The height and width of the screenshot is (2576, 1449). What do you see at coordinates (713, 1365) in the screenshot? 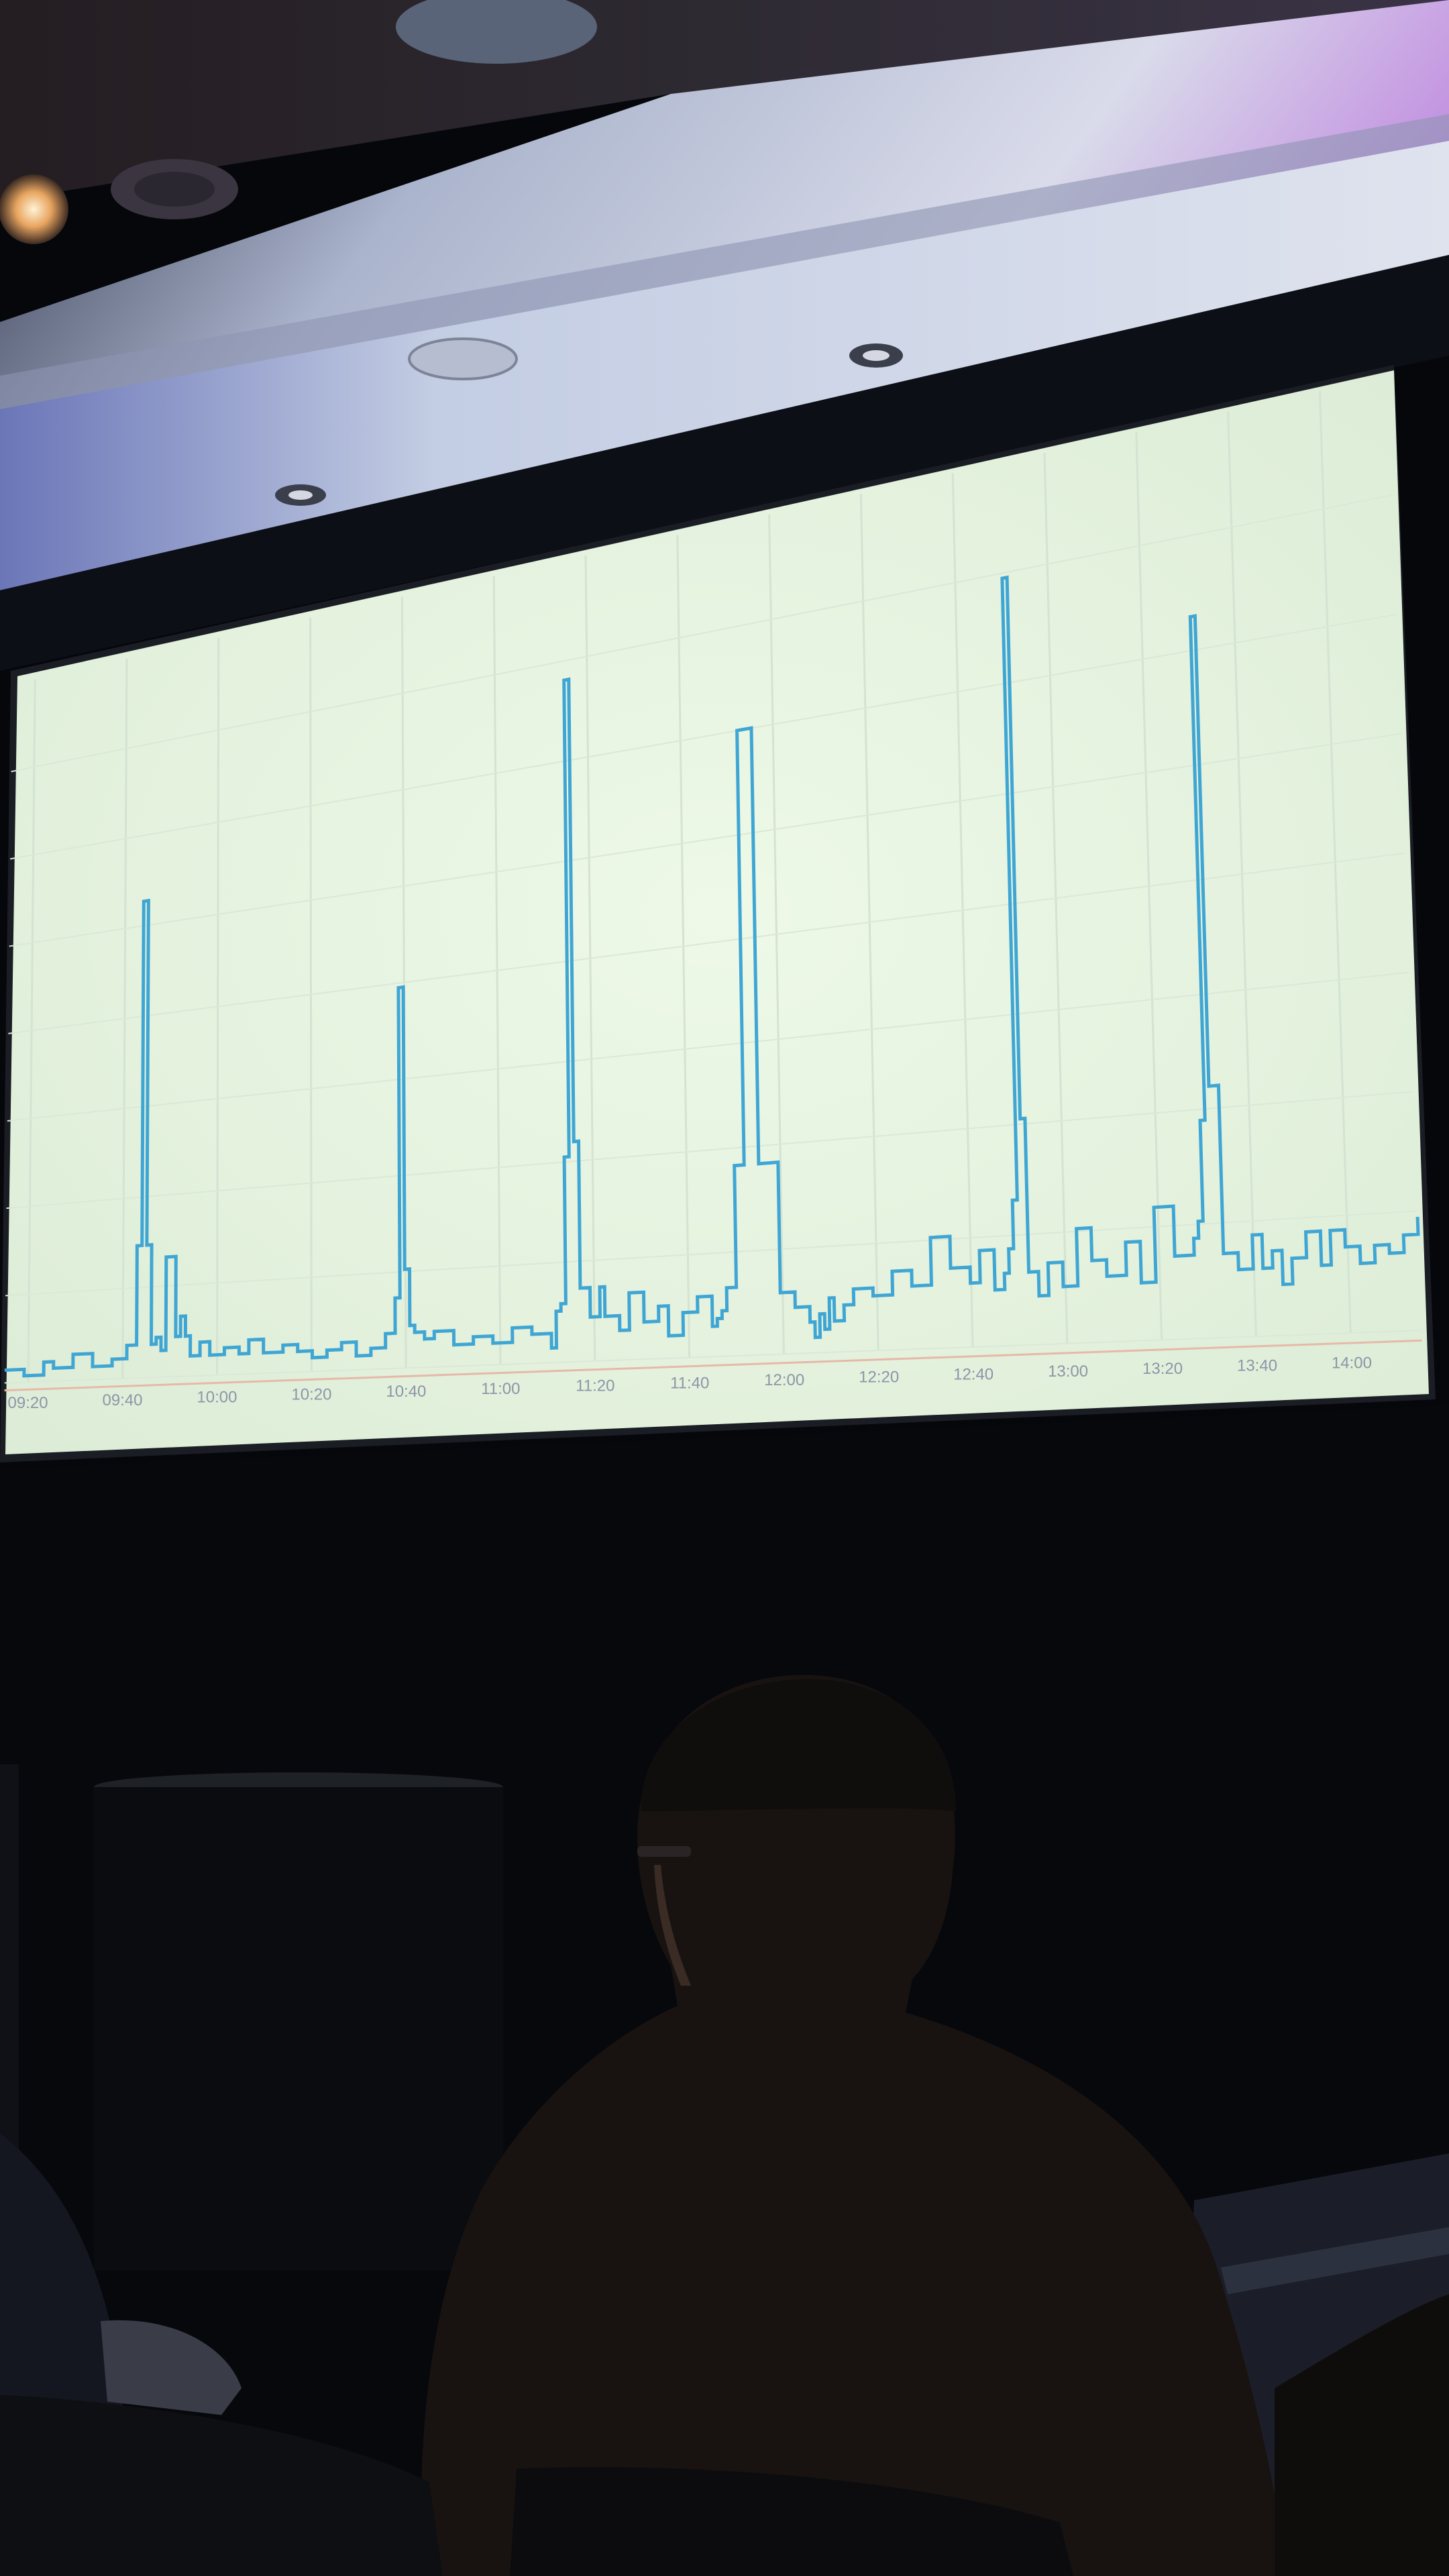
I see `x-axis-line` at bounding box center [713, 1365].